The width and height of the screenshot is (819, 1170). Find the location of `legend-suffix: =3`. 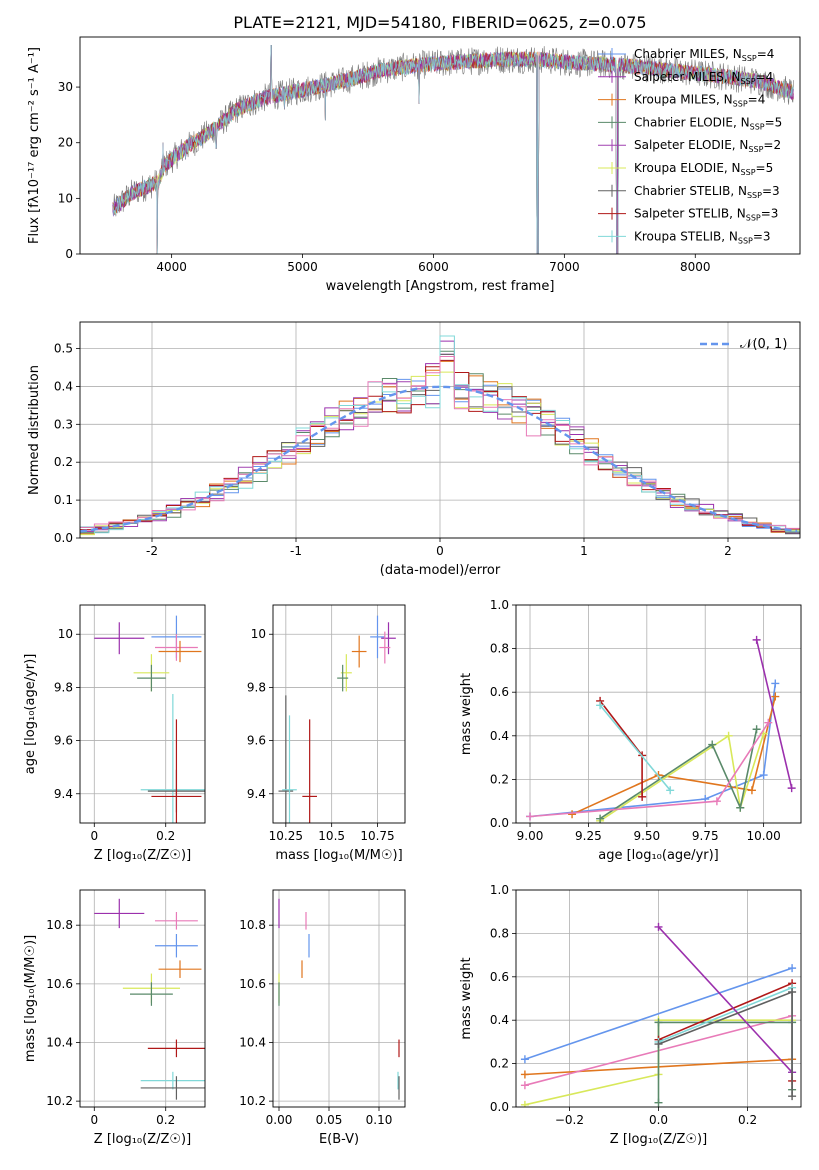

legend-suffix: =3 is located at coordinates (770, 214).